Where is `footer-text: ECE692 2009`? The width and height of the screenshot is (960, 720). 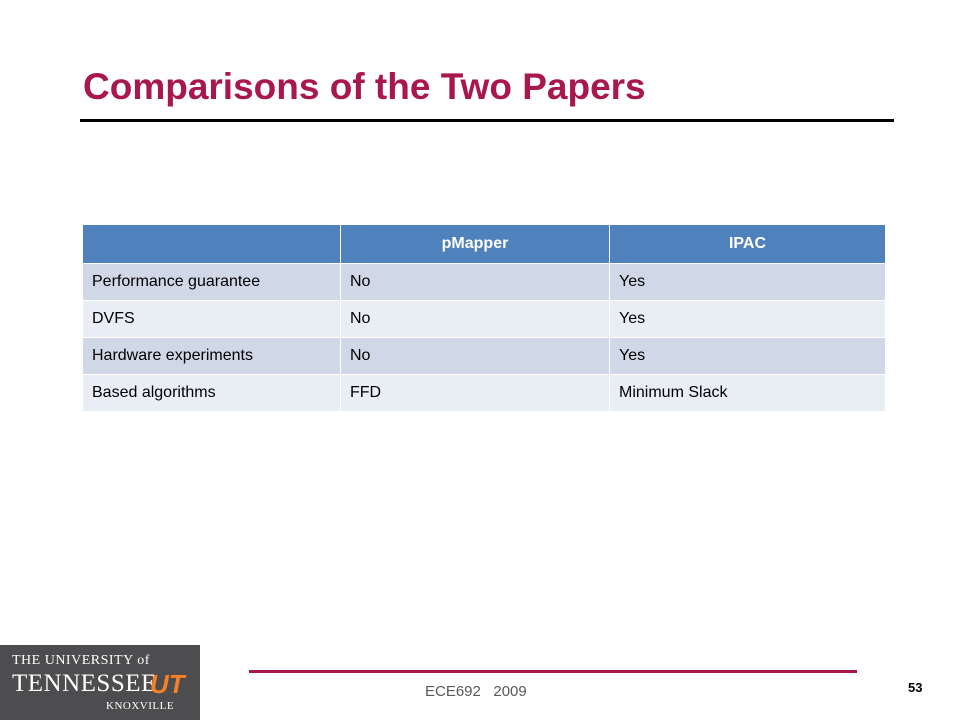
footer-text: ECE692 2009 is located at coordinates (476, 691).